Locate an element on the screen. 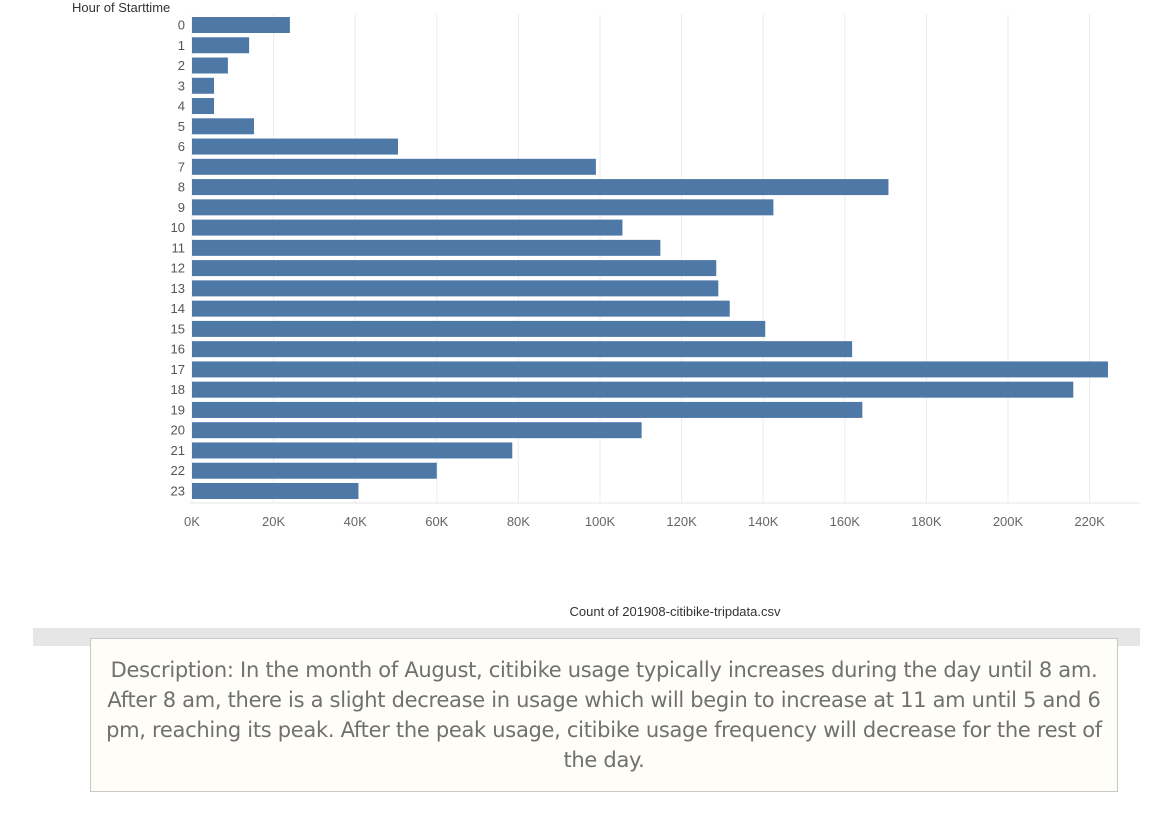  category-label: 12 is located at coordinates (178, 268).